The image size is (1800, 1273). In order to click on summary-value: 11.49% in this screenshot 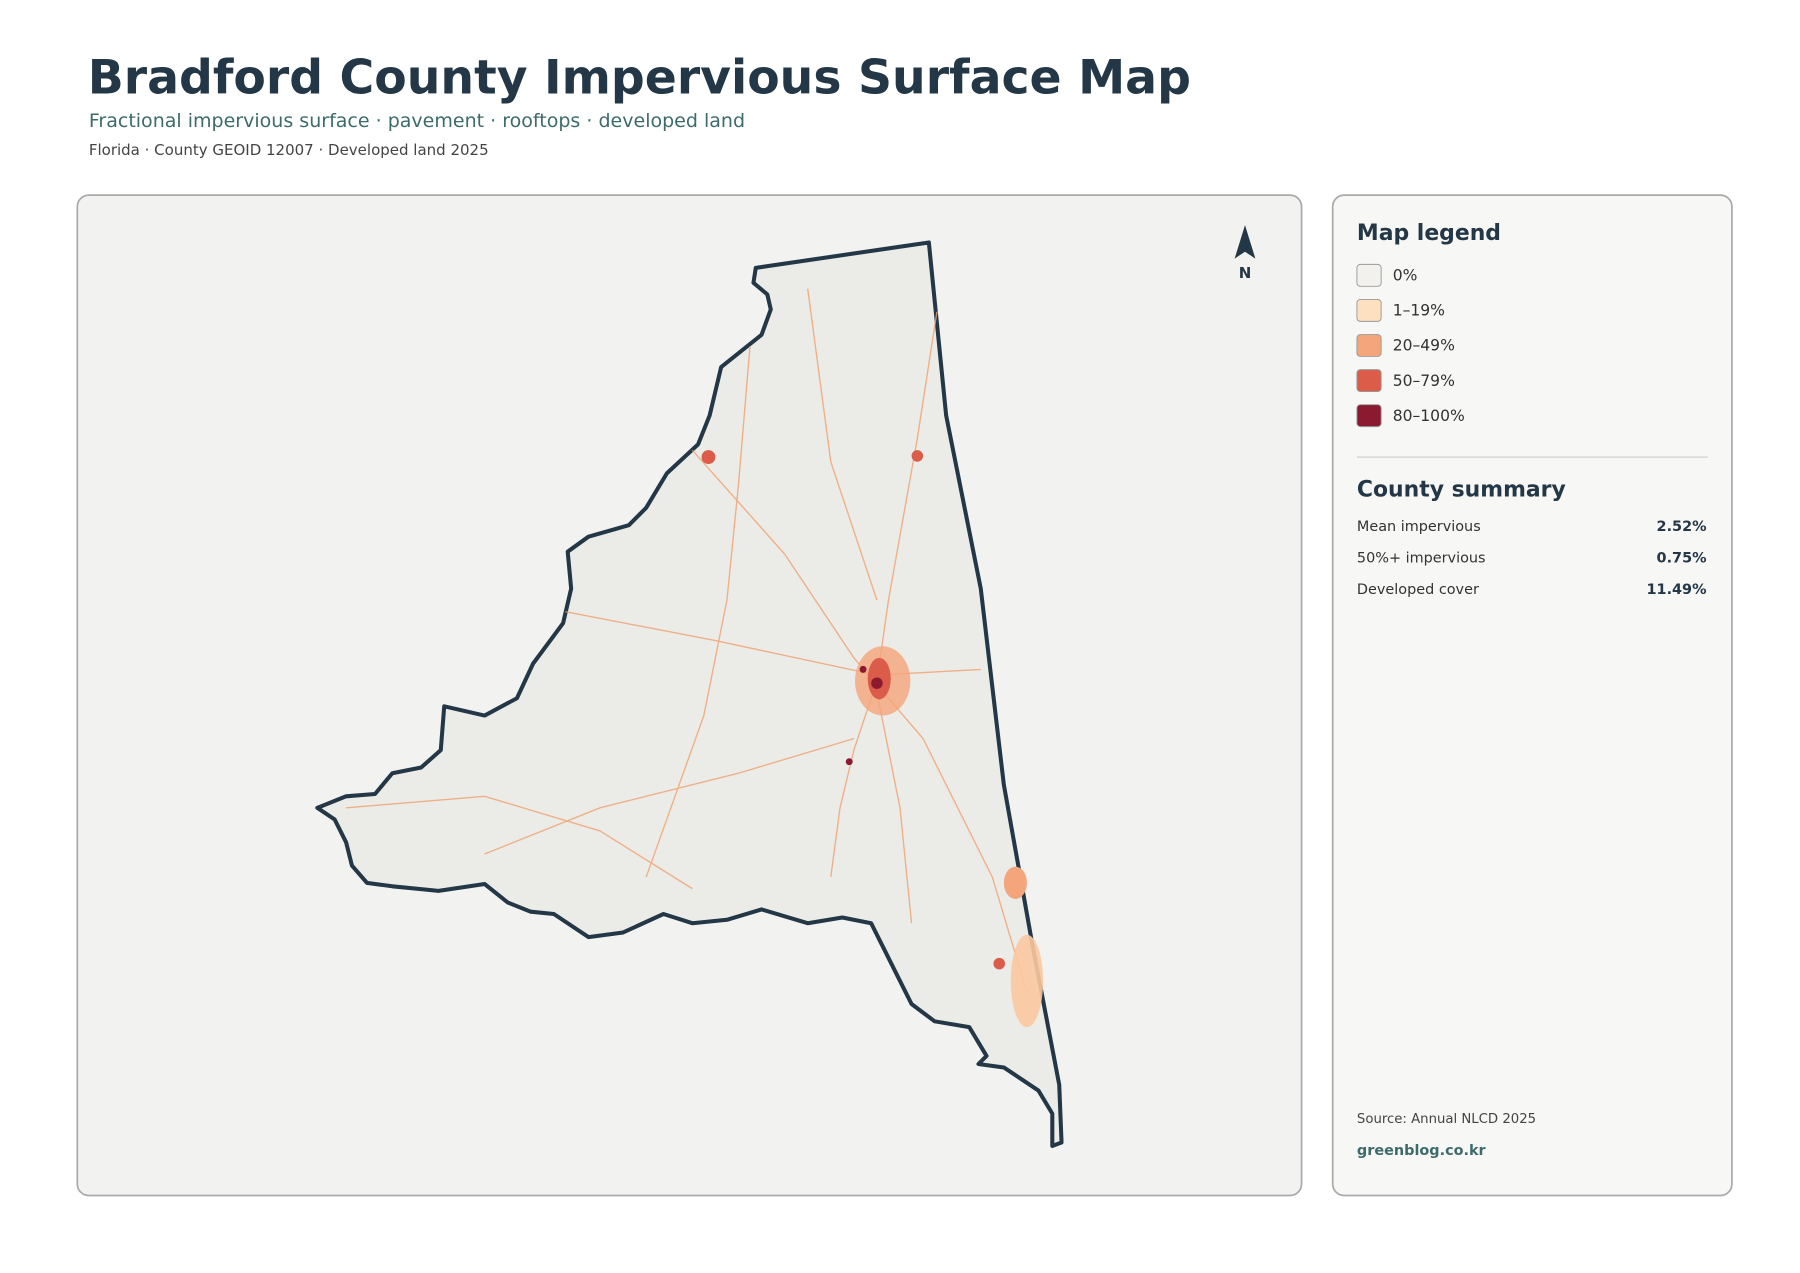, I will do `click(1677, 590)`.